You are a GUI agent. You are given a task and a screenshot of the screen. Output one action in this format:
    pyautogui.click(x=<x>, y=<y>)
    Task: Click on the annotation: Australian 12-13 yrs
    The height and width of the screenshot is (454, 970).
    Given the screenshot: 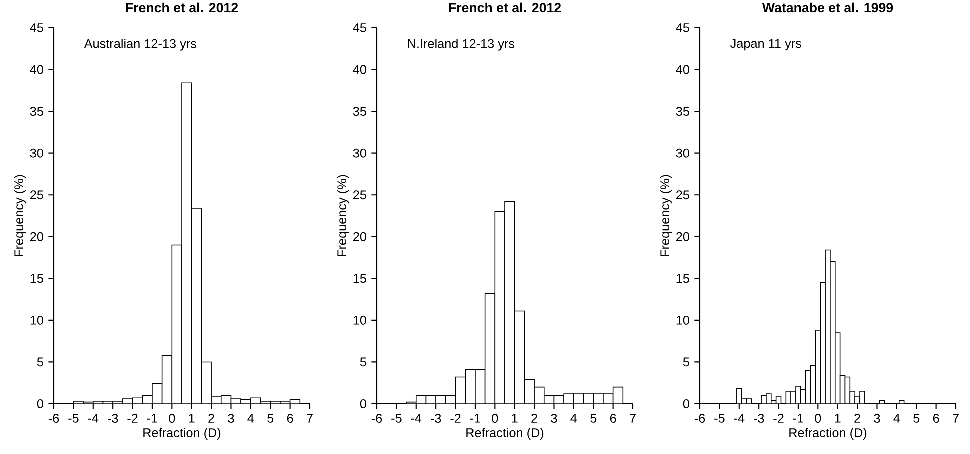 What is the action you would take?
    pyautogui.click(x=140, y=45)
    